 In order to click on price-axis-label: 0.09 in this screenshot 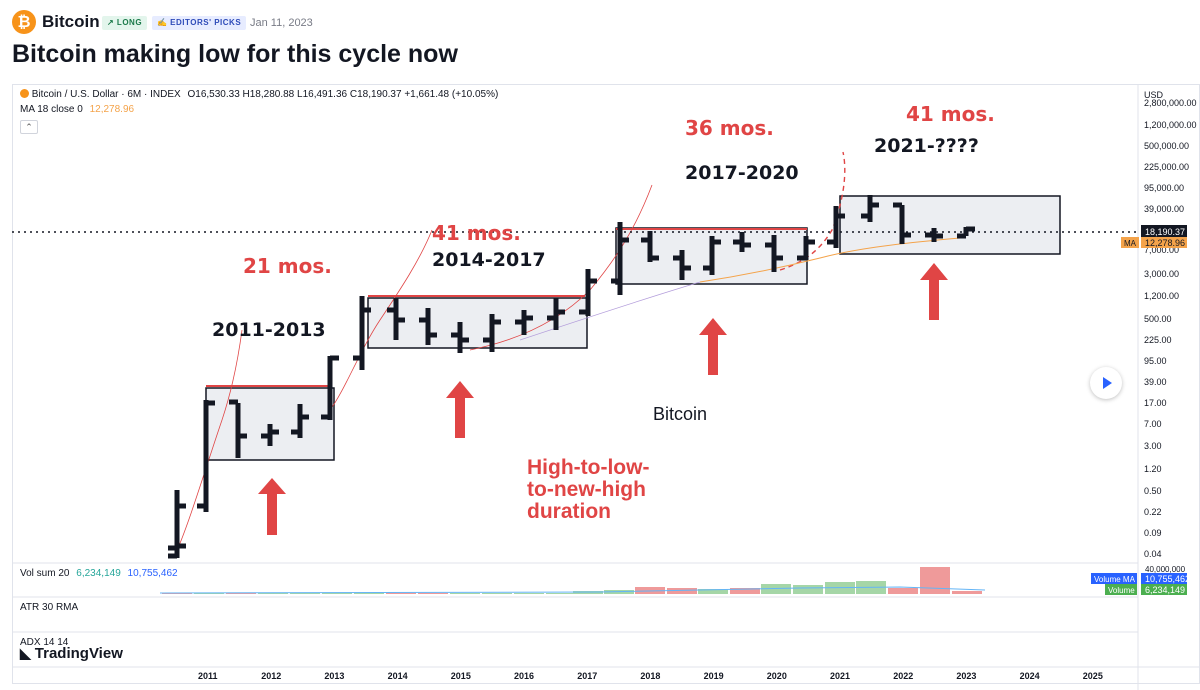, I will do `click(1153, 533)`.